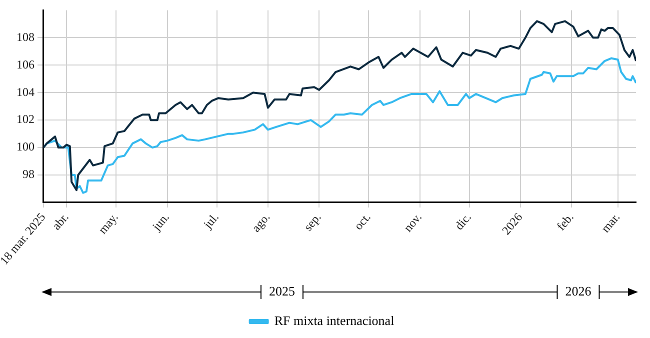 The width and height of the screenshot is (650, 338). What do you see at coordinates (25, 64) in the screenshot?
I see `y-tick-label: 106` at bounding box center [25, 64].